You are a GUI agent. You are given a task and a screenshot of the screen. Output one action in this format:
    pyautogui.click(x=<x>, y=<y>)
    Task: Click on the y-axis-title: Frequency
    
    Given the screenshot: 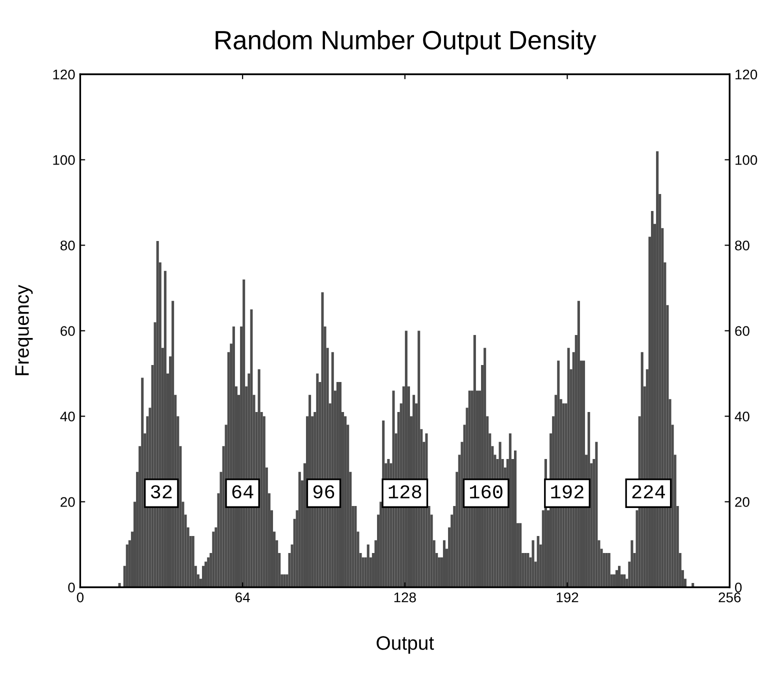 What is the action you would take?
    pyautogui.click(x=24, y=330)
    